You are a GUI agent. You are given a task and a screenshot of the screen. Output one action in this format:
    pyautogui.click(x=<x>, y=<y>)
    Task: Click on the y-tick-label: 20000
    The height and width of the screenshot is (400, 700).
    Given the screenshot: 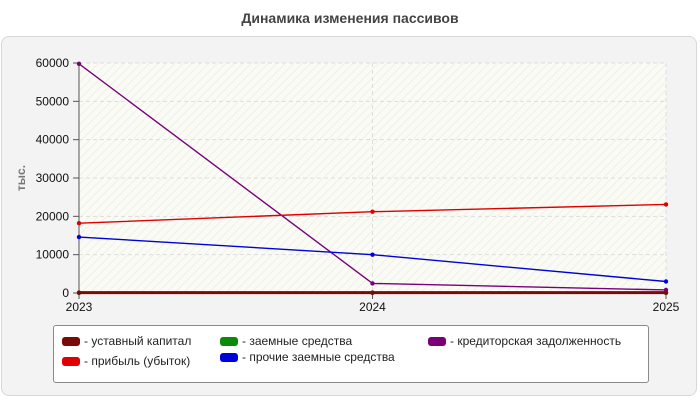 What is the action you would take?
    pyautogui.click(x=53, y=216)
    